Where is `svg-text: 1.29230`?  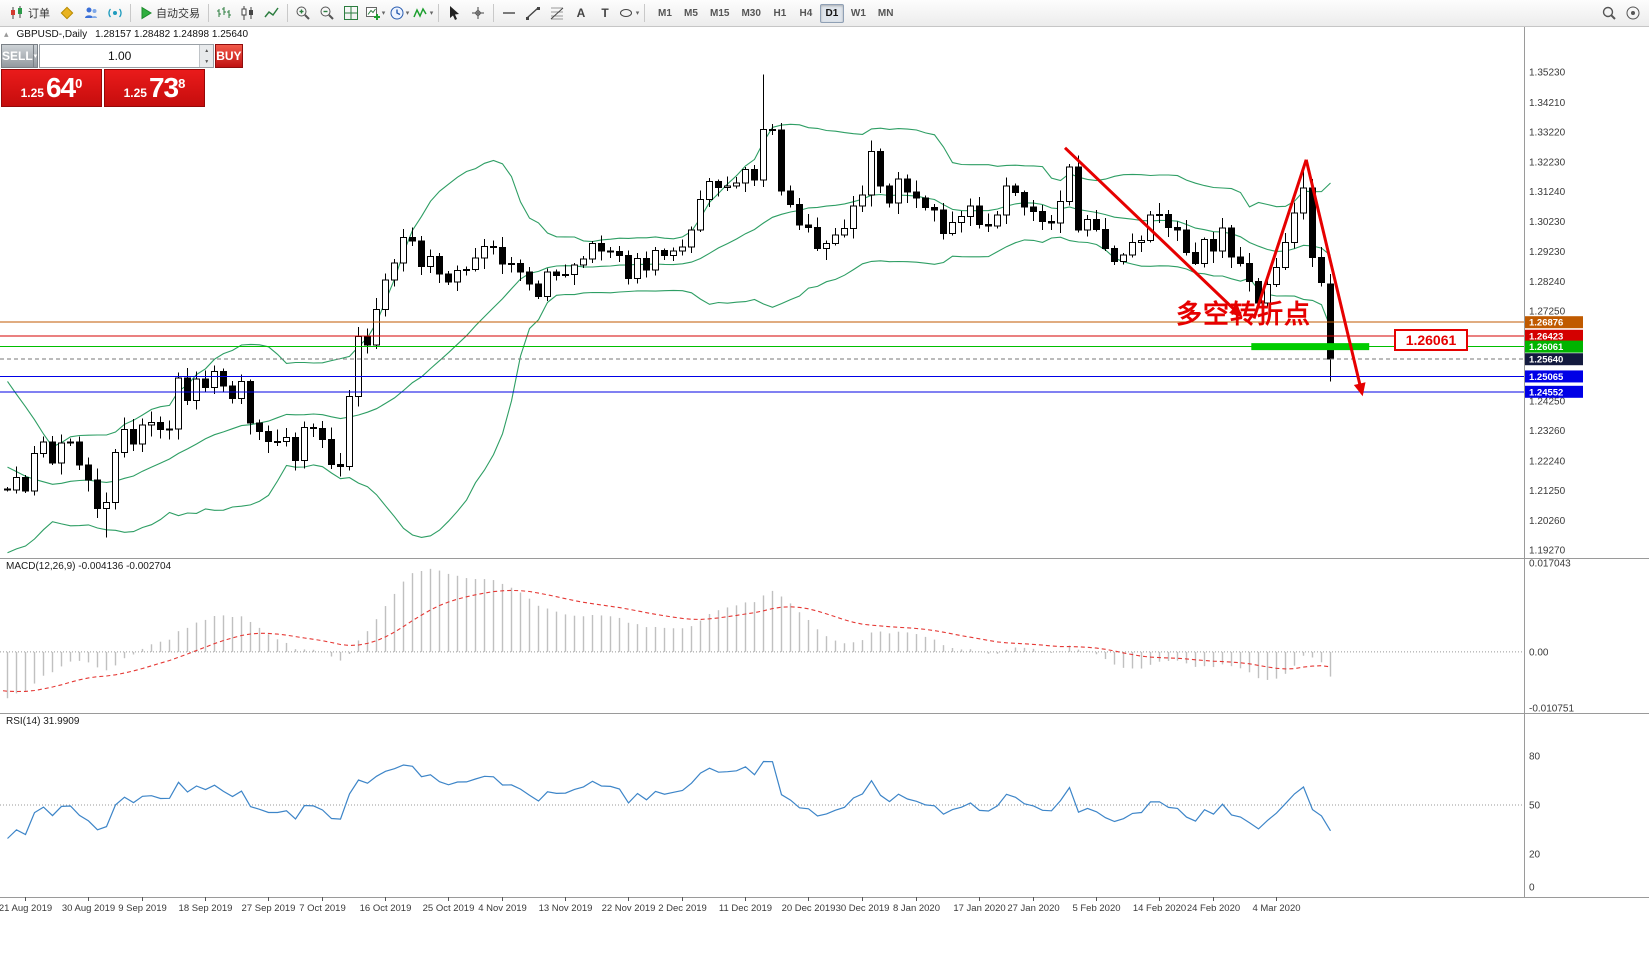
svg-text: 1.29230 is located at coordinates (1547, 252).